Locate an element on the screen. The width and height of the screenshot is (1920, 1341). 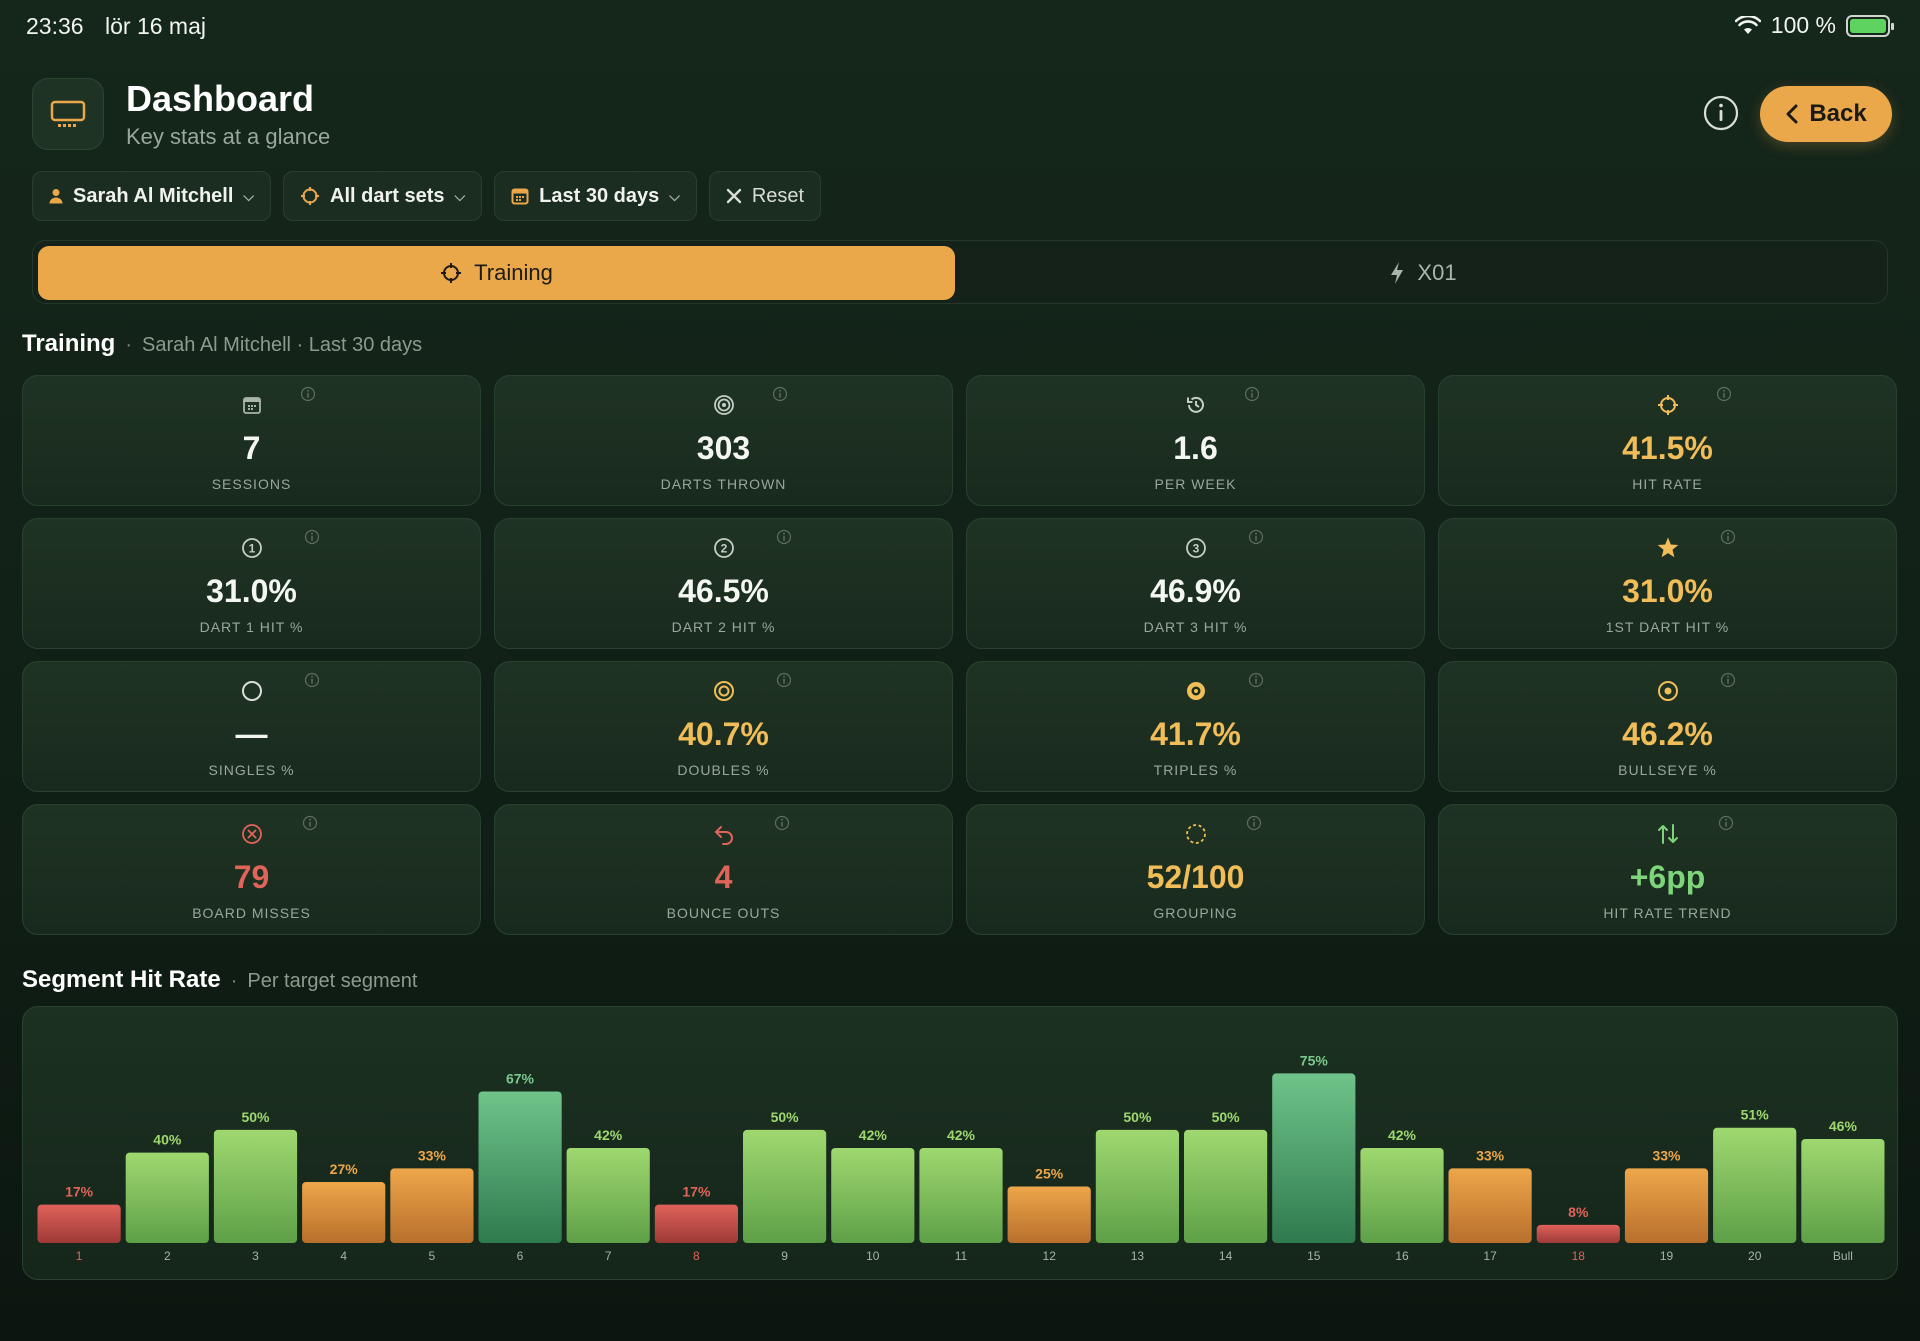
x-tick-label: 18 is located at coordinates (1579, 1256).